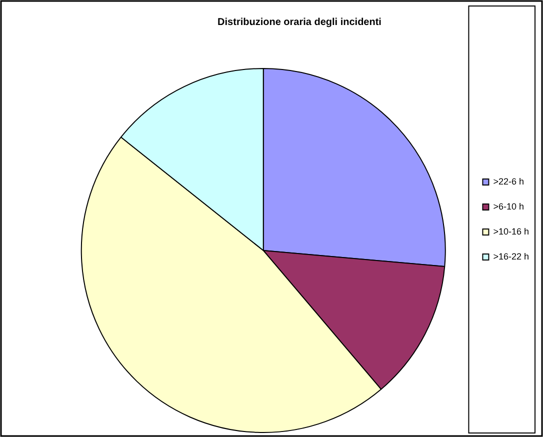  Describe the element at coordinates (300, 22) in the screenshot. I see `chart-title: Distribuzione oraria degli incidenti` at that location.